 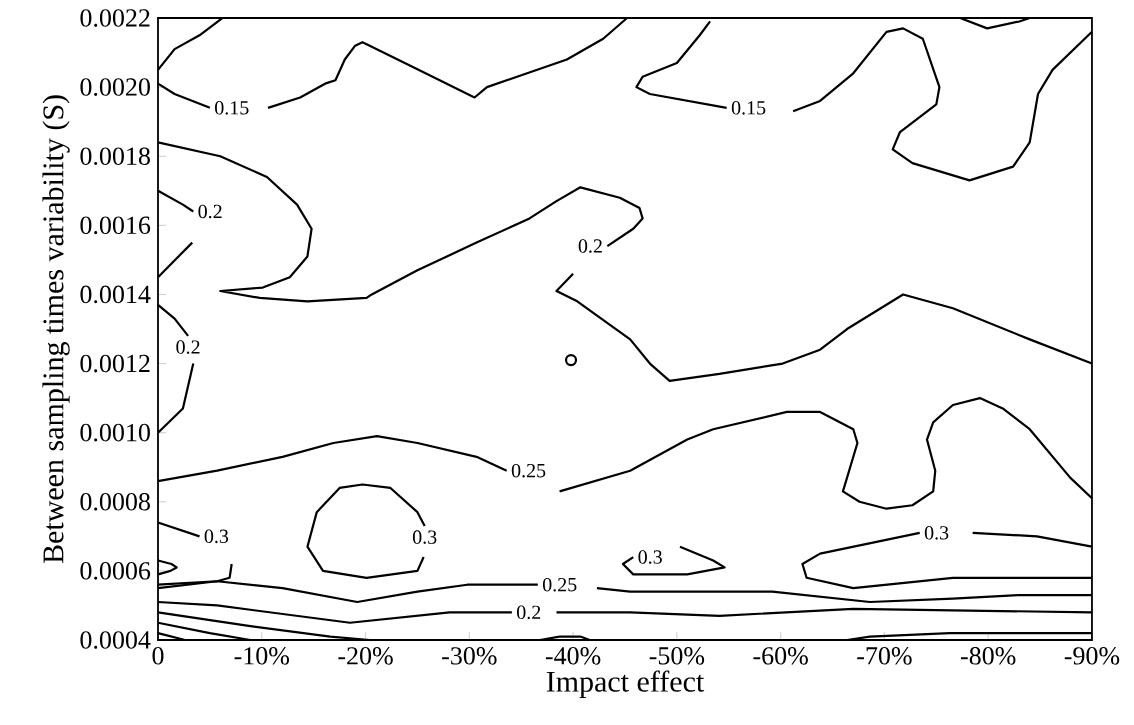 I want to click on x-axis-title: Impact effect, so click(x=625, y=684).